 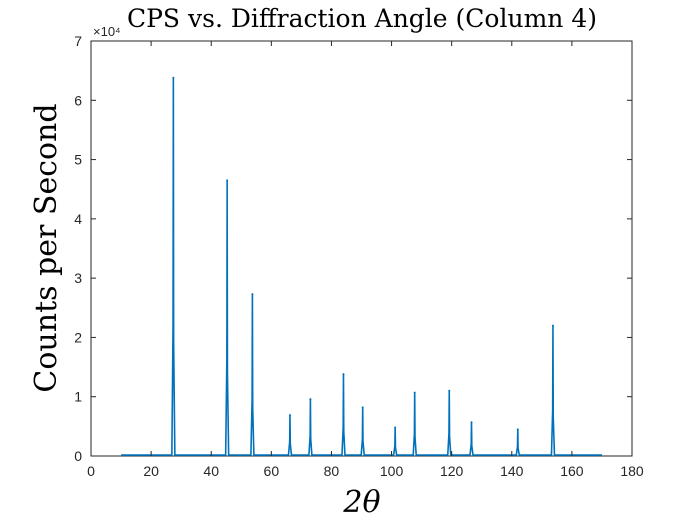 What do you see at coordinates (78, 337) in the screenshot?
I see `y-tick-label: 2` at bounding box center [78, 337].